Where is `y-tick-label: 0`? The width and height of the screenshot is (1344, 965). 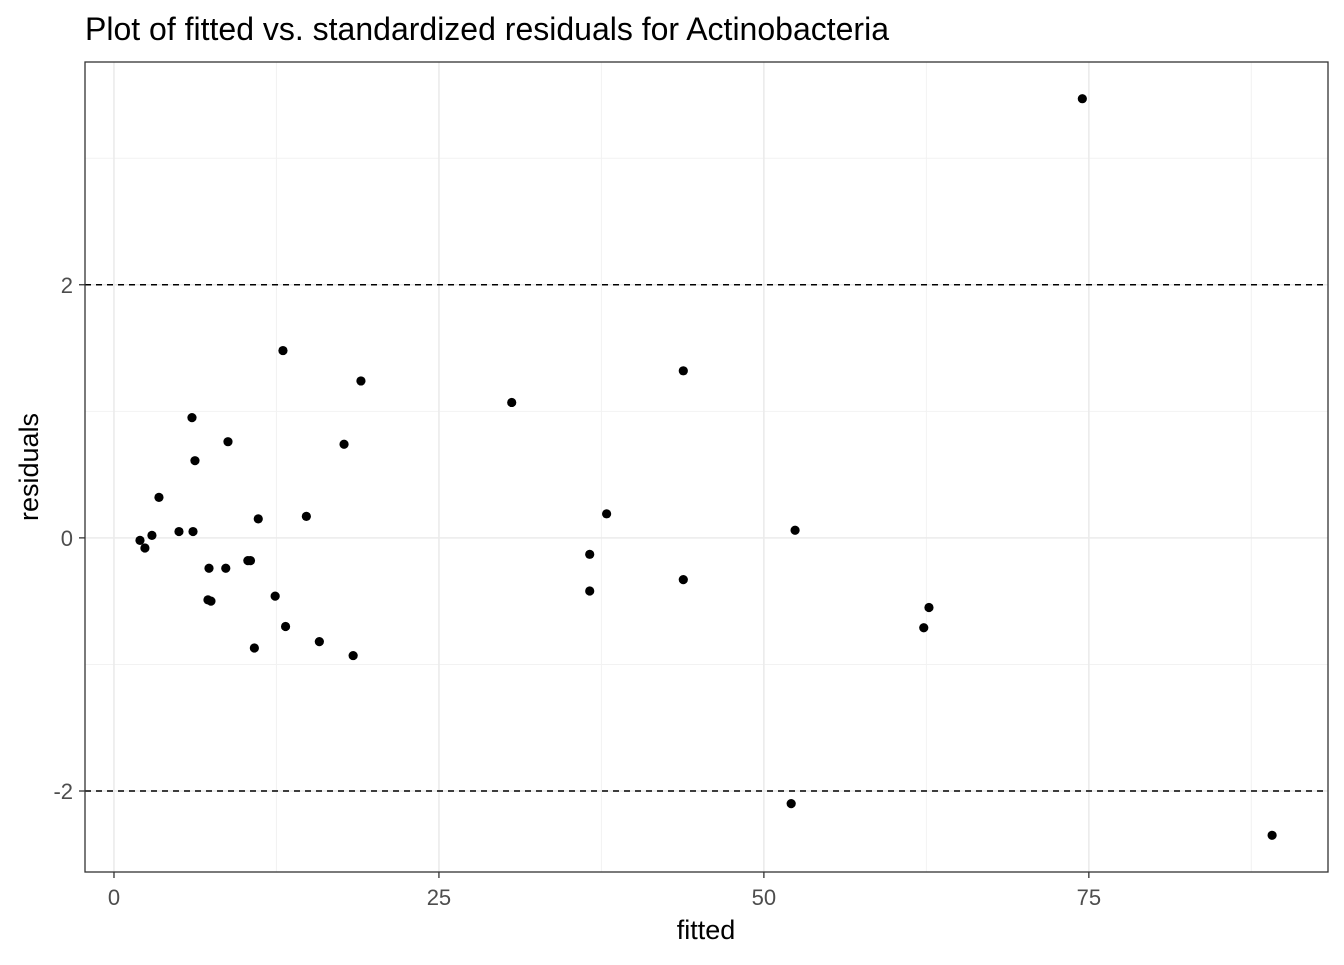 y-tick-label: 0 is located at coordinates (67, 538).